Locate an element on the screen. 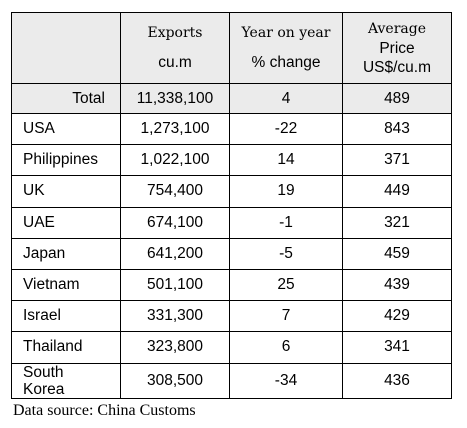  table-row: South Korea 308,500 -34 436 is located at coordinates (231, 380).